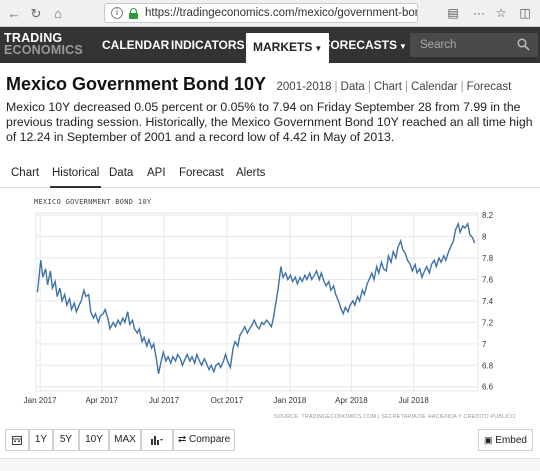  Describe the element at coordinates (360, 45) in the screenshot. I see `nav-forecasts-label: FORECASTS` at that location.